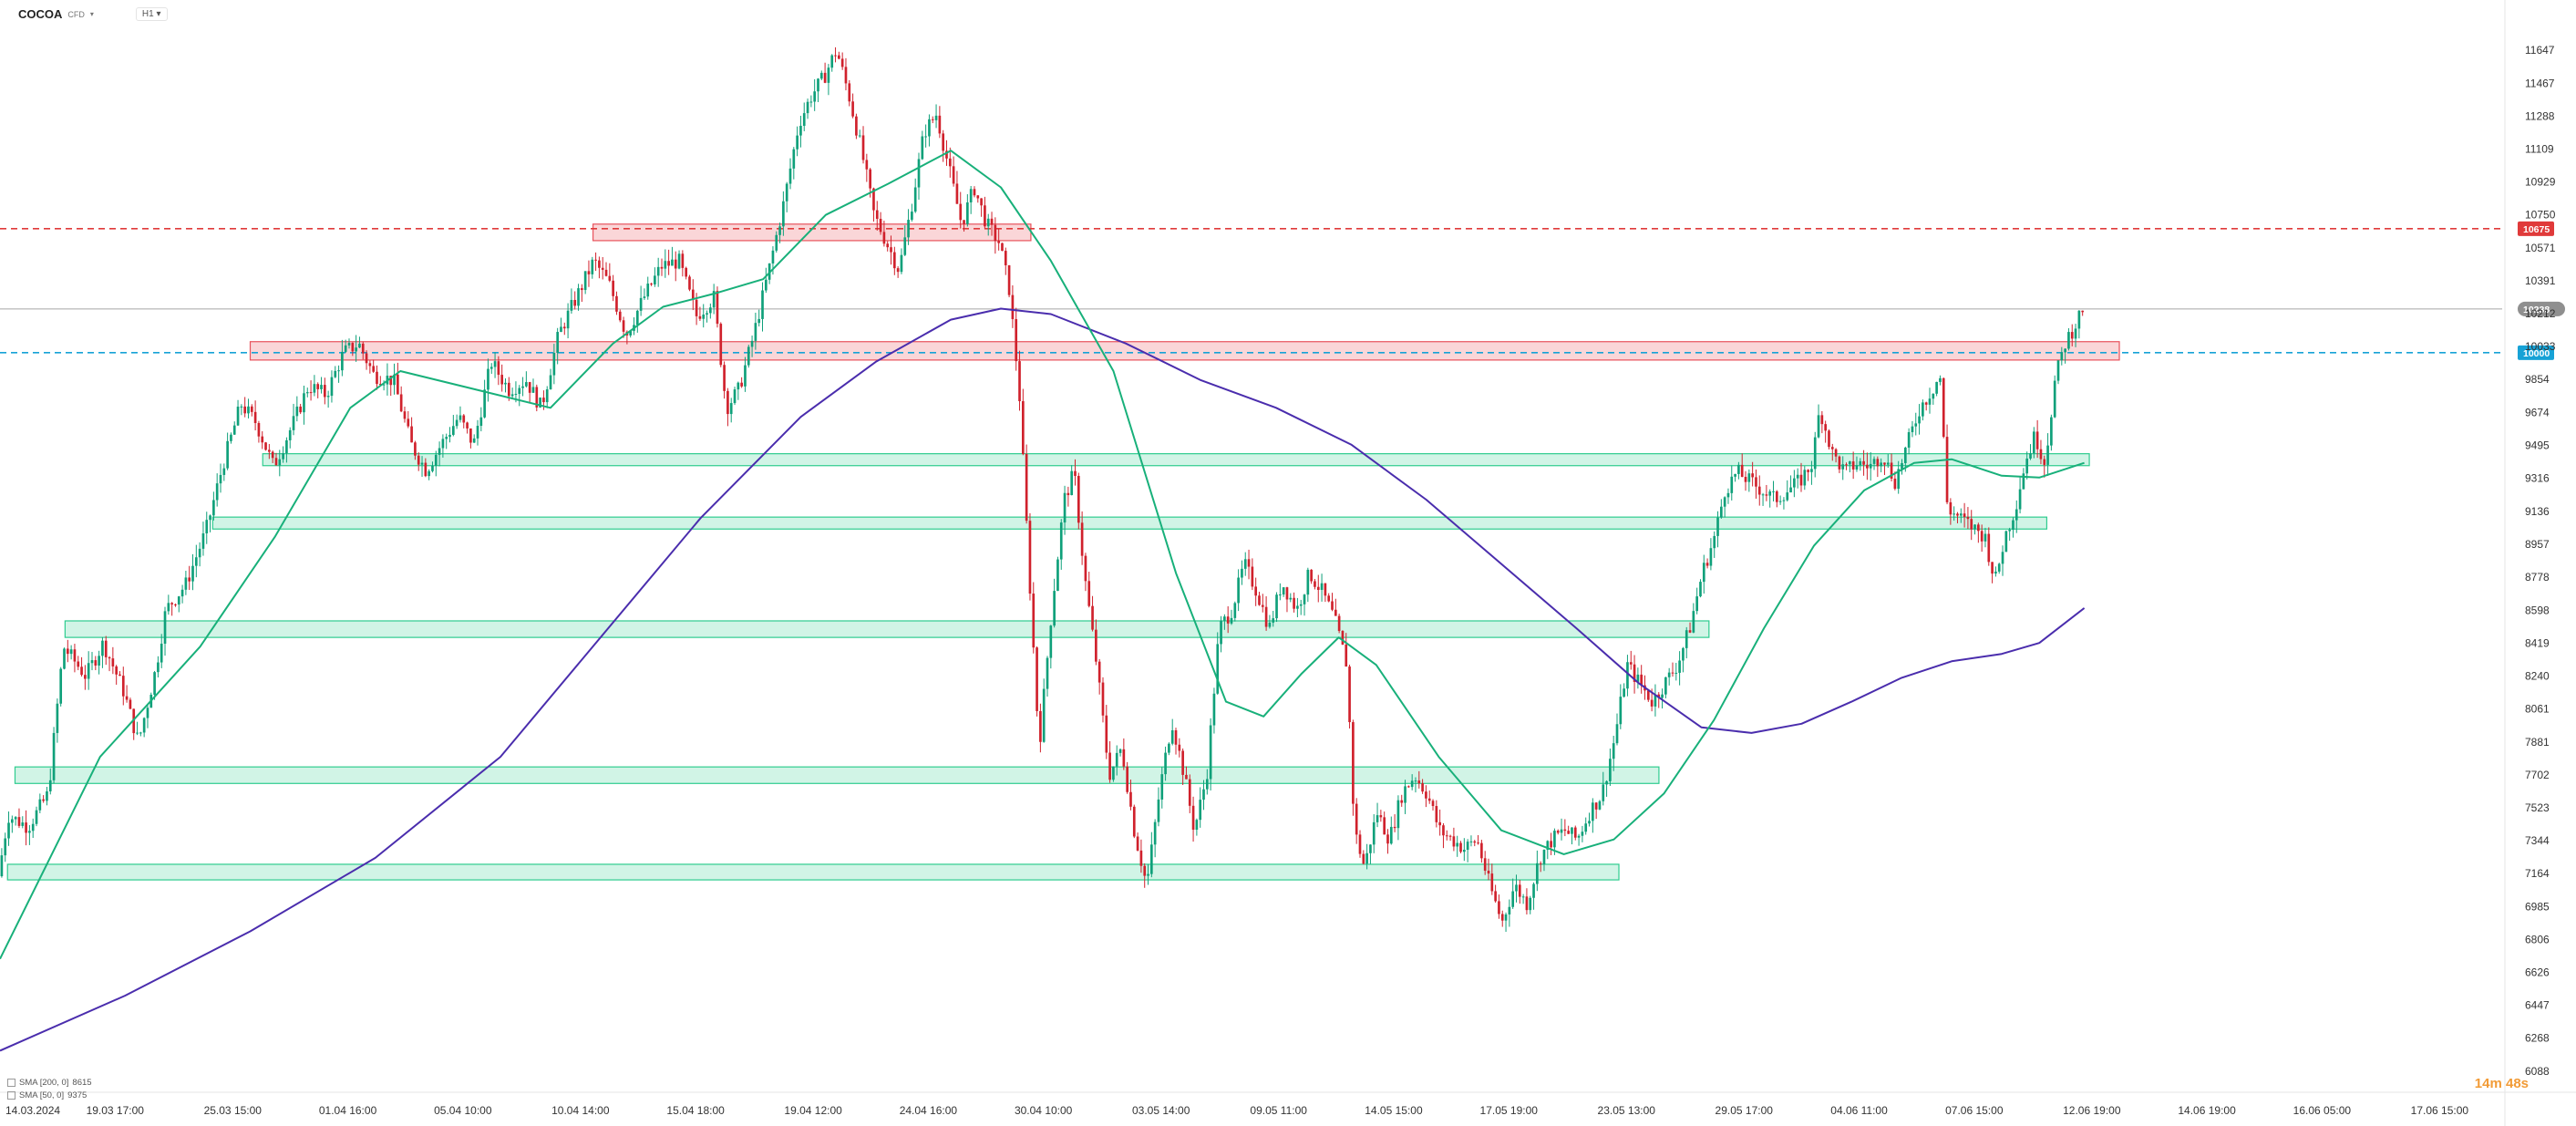 The image size is (2576, 1126). Describe the element at coordinates (40, 14) in the screenshot. I see `symbol-name: COCOA` at that location.